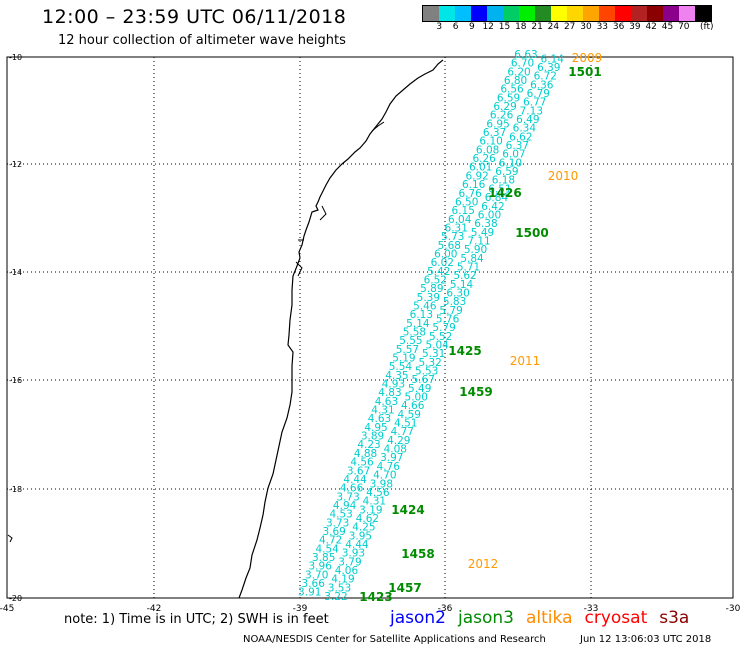 This screenshot has width=740, height=650. I want to click on color-scale-labels: 3 6 9 12 15 18 21 24 27 30 33 36 39 42 45 70, so click(581, 29).